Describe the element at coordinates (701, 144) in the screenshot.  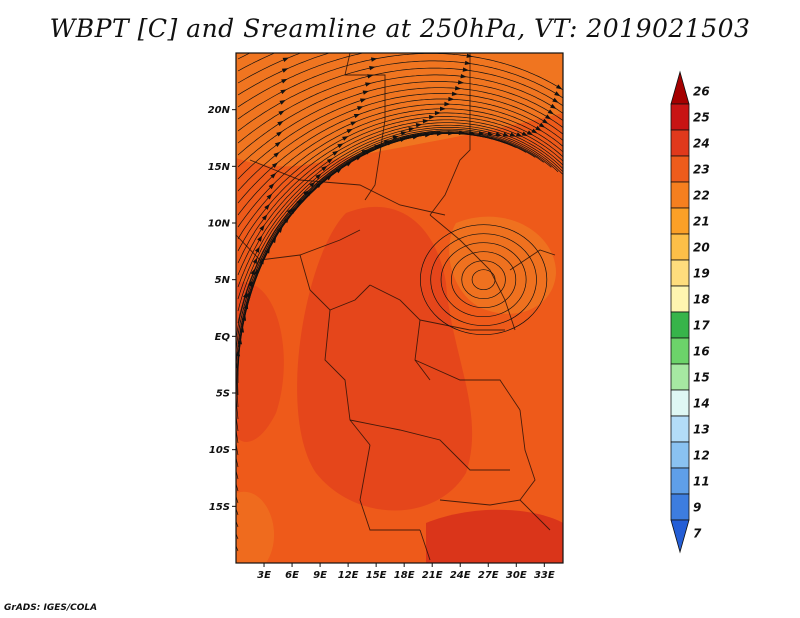
I see `colorbar-label: 24` at that location.